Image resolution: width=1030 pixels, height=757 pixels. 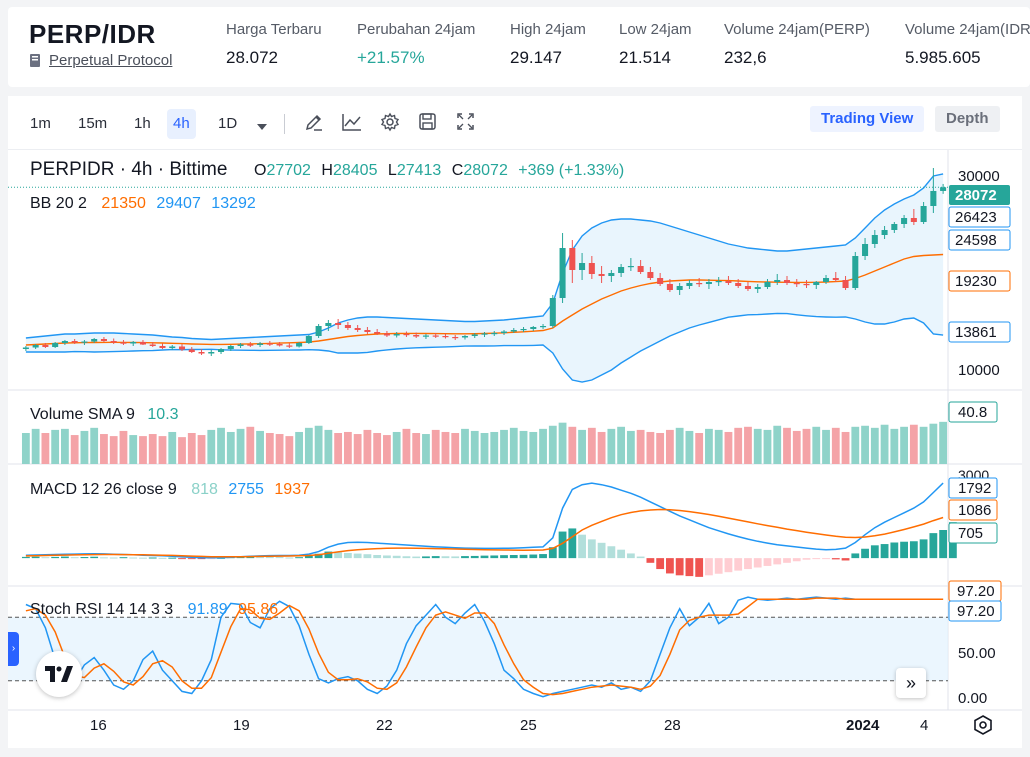 I want to click on ohlc-low: 27413, so click(x=419, y=170).